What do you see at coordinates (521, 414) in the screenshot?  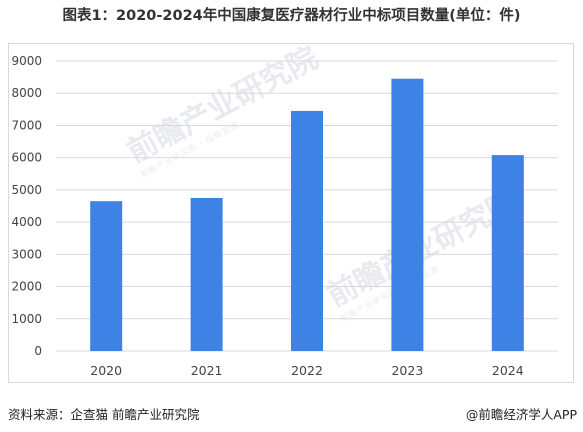 I see `brand-note: @前瞻经济学人APP` at bounding box center [521, 414].